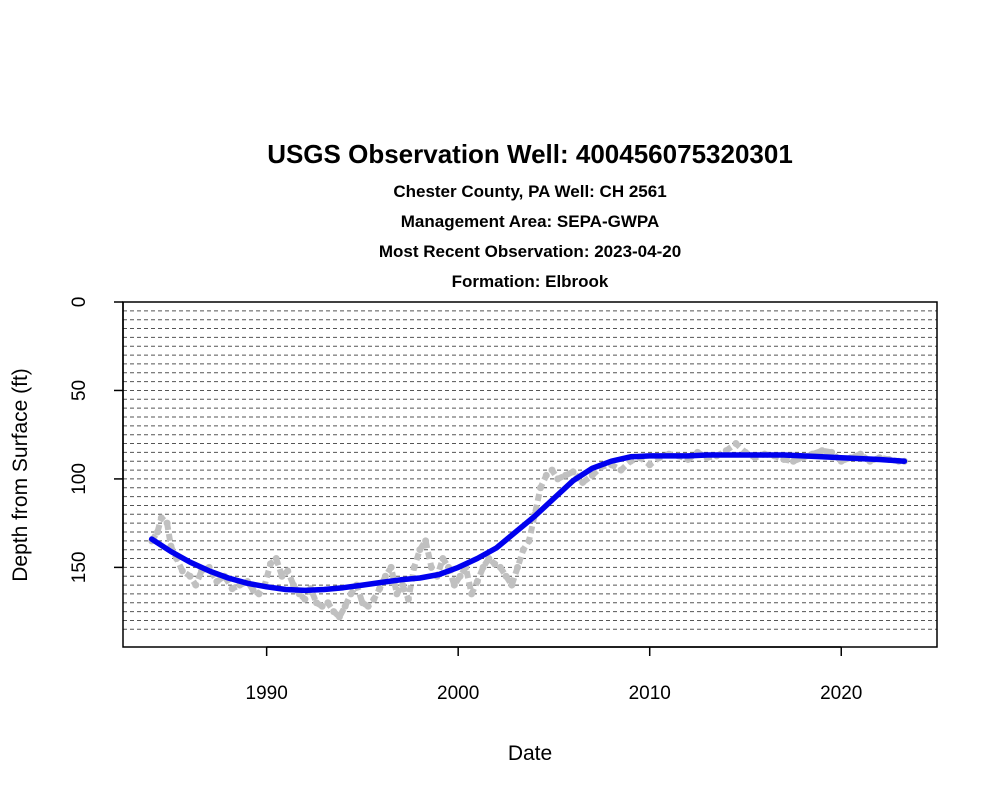 This screenshot has width=1000, height=800. I want to click on y-axis-title: Depth from Surface (ft), so click(20, 475).